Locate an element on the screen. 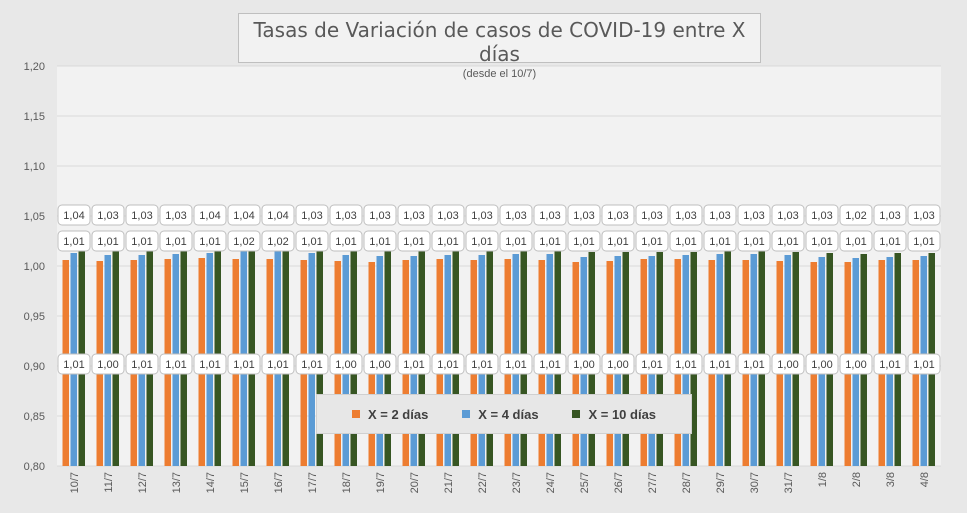 Image resolution: width=967 pixels, height=513 pixels. x-tick-label: 4/8 is located at coordinates (925, 479).